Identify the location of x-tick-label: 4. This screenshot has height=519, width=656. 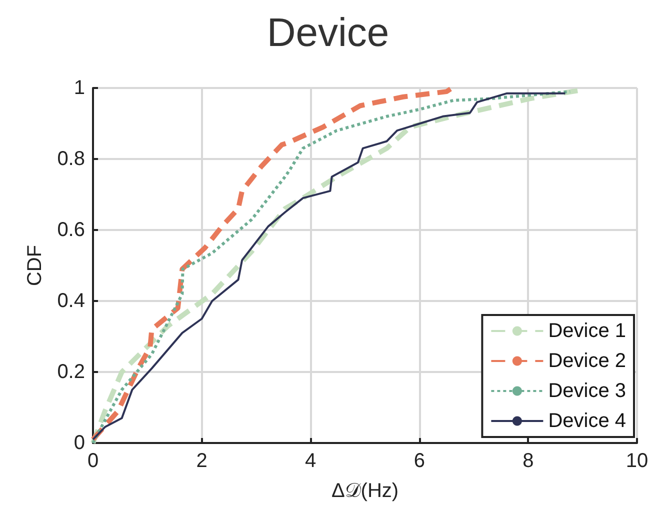
(310, 461).